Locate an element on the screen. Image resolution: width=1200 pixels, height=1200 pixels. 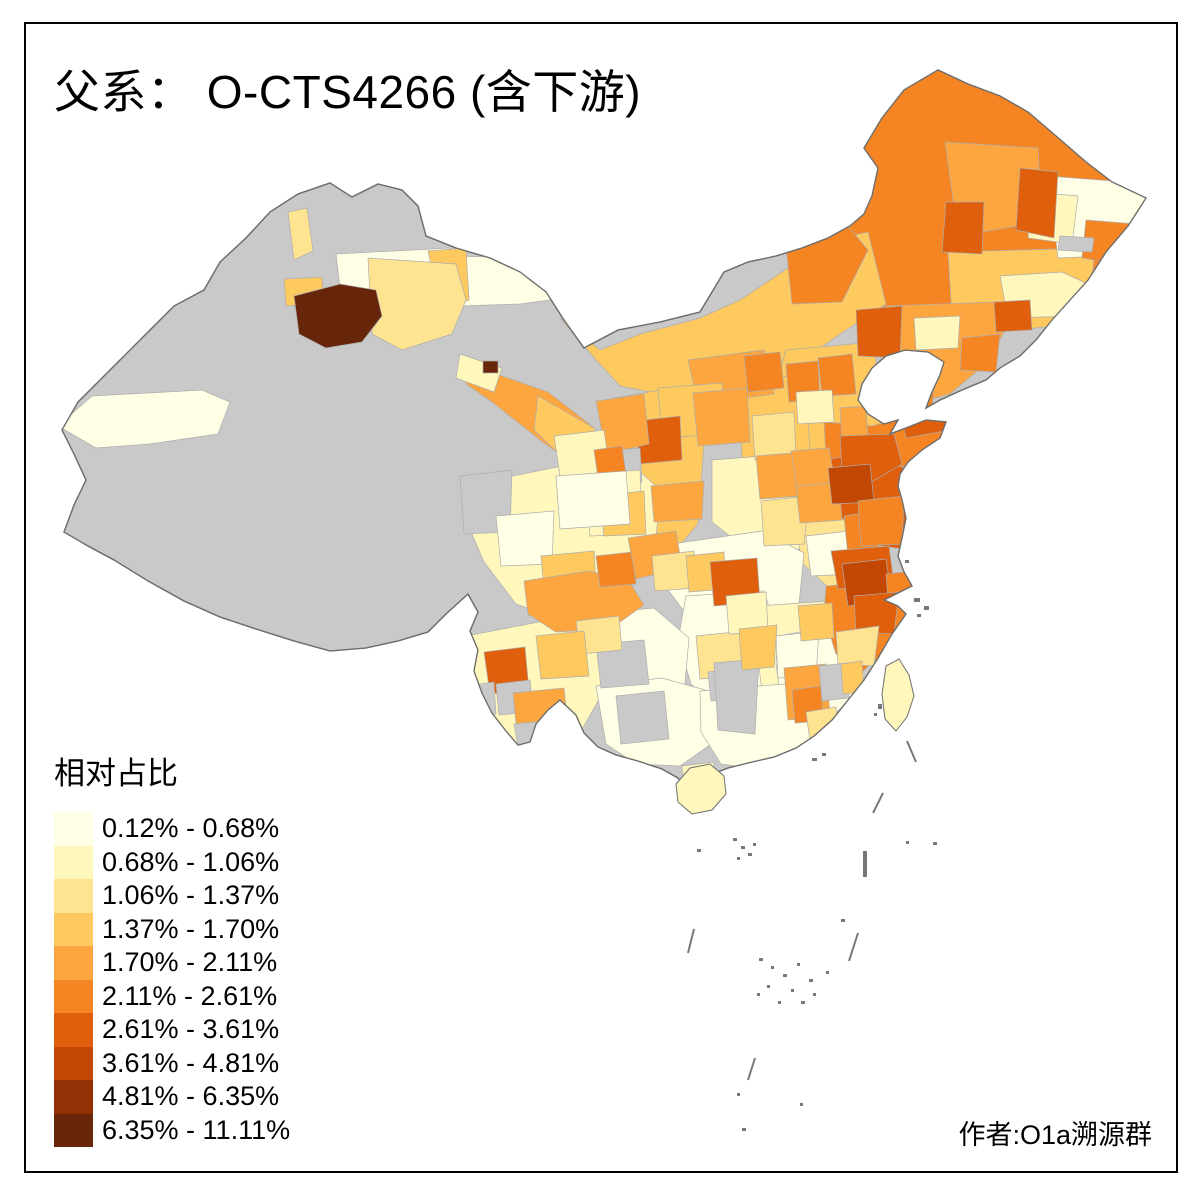
legend-item: 1.06% - 1.37% is located at coordinates (172, 896).